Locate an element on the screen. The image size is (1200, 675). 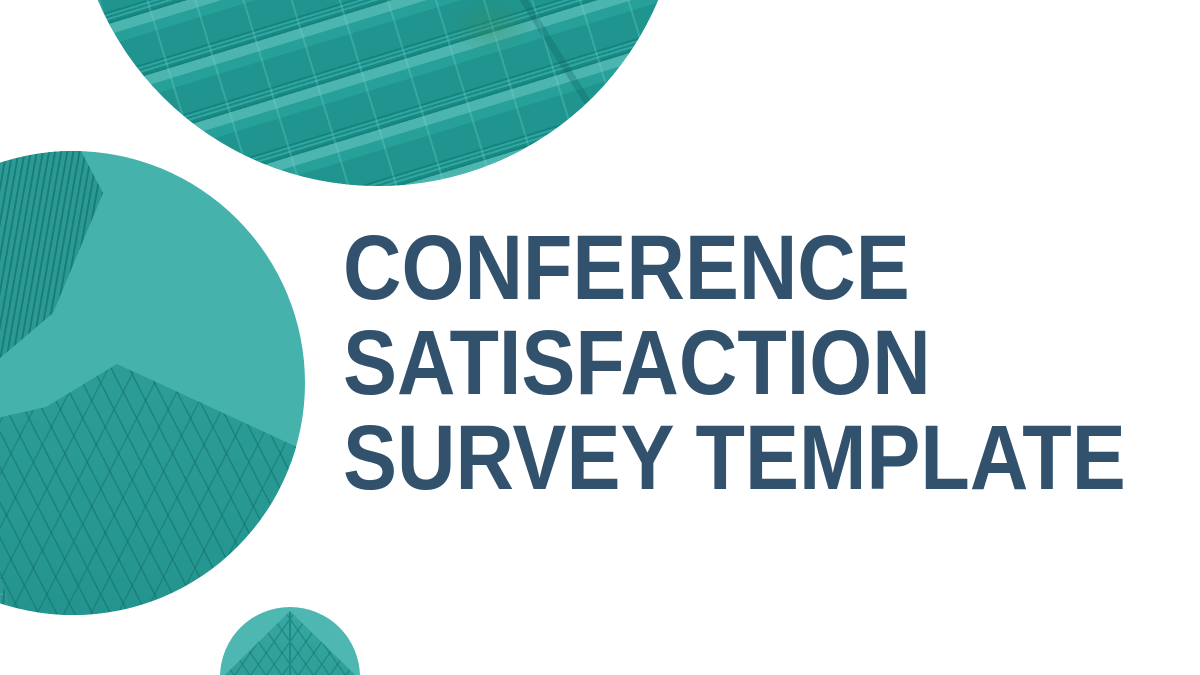
top-building-photo-circle is located at coordinates (378, 93).